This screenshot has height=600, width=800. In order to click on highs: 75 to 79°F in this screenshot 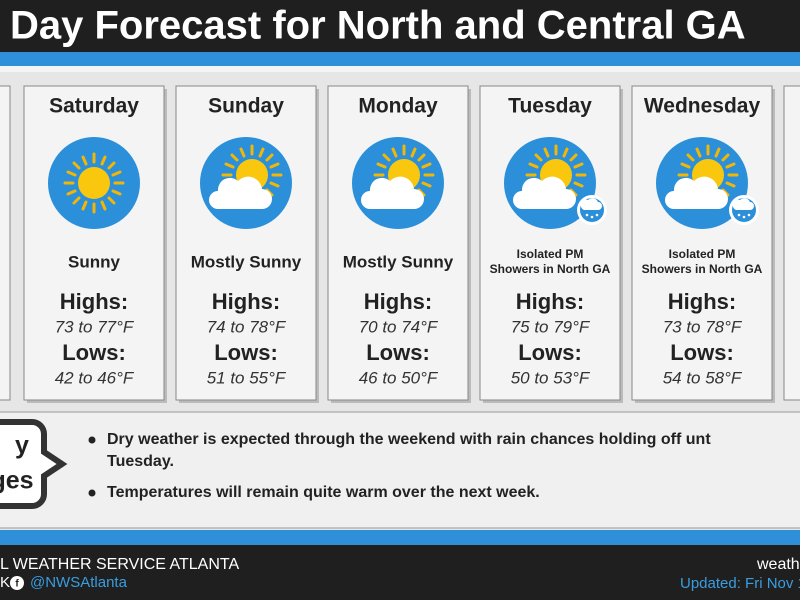, I will do `click(551, 326)`.